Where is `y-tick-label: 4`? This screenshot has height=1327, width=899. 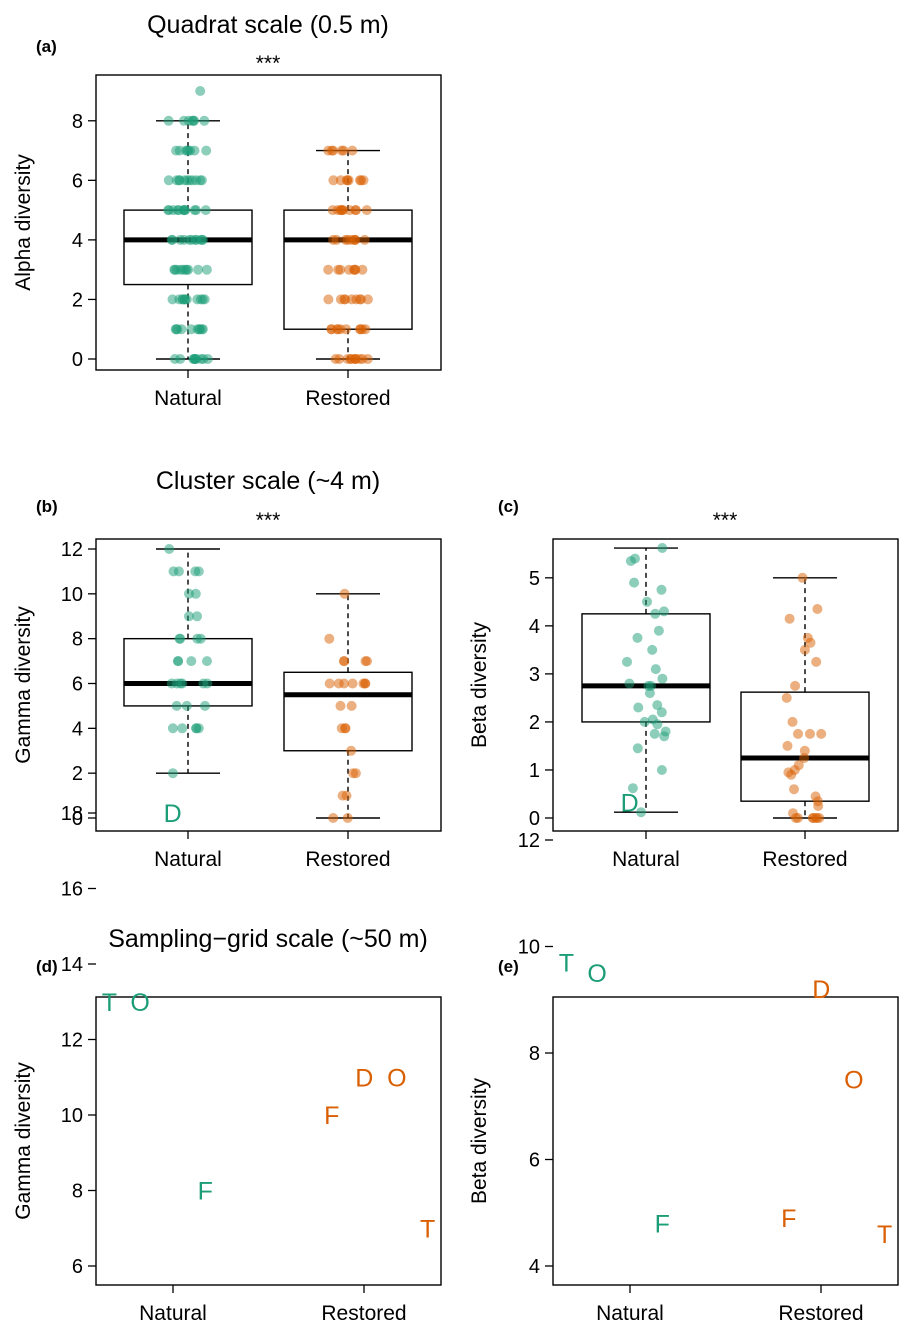
y-tick-label: 4 is located at coordinates (77, 729).